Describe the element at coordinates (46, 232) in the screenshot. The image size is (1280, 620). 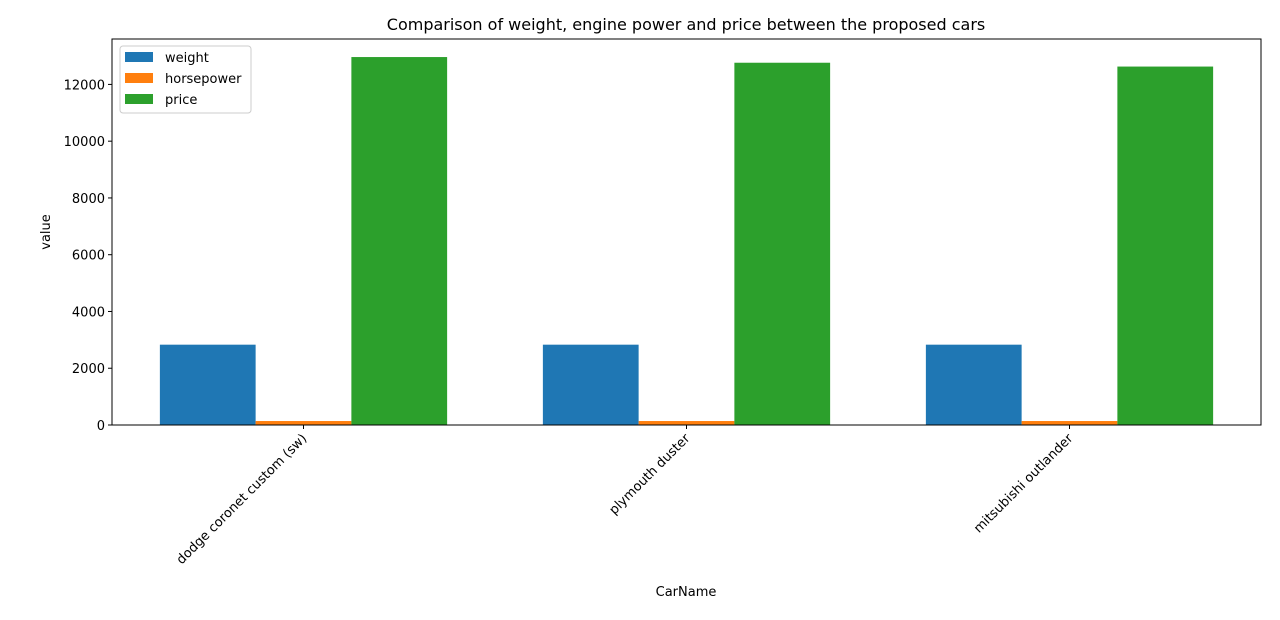
I see `y-axis-title: value` at that location.